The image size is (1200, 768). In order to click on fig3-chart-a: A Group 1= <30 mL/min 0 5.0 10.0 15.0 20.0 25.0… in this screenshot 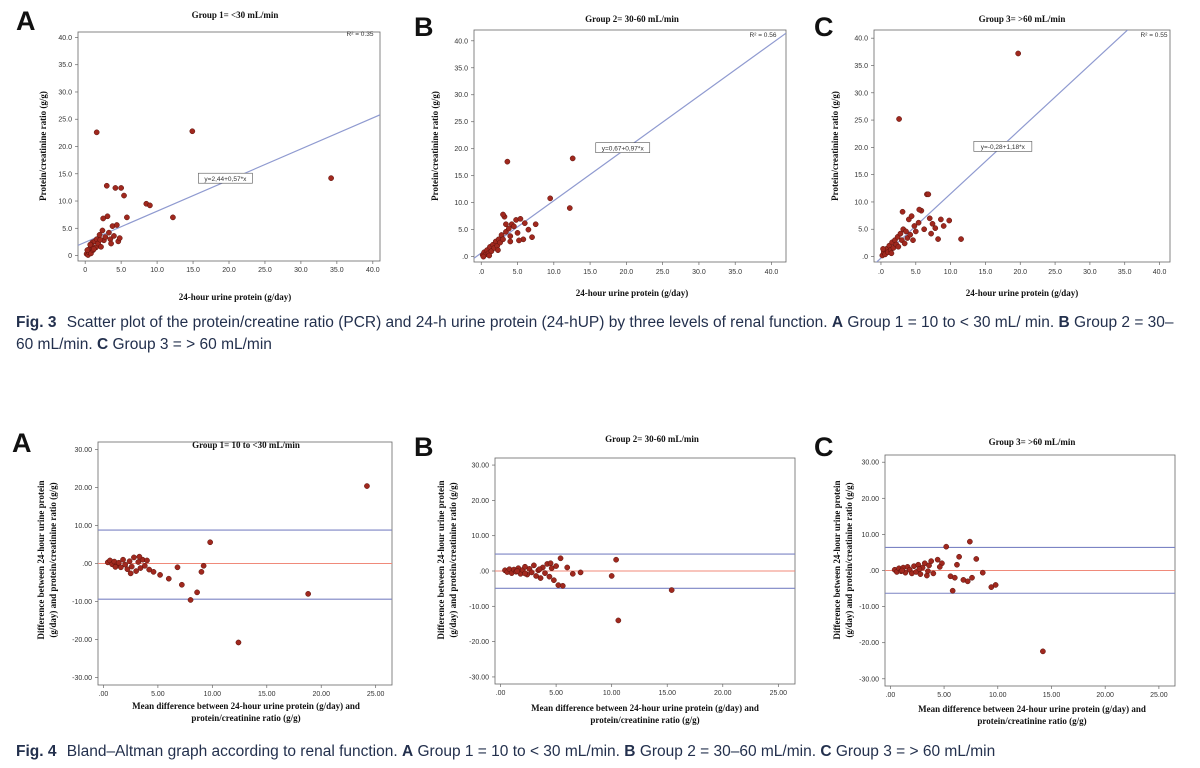, I will do `click(198, 154)`.